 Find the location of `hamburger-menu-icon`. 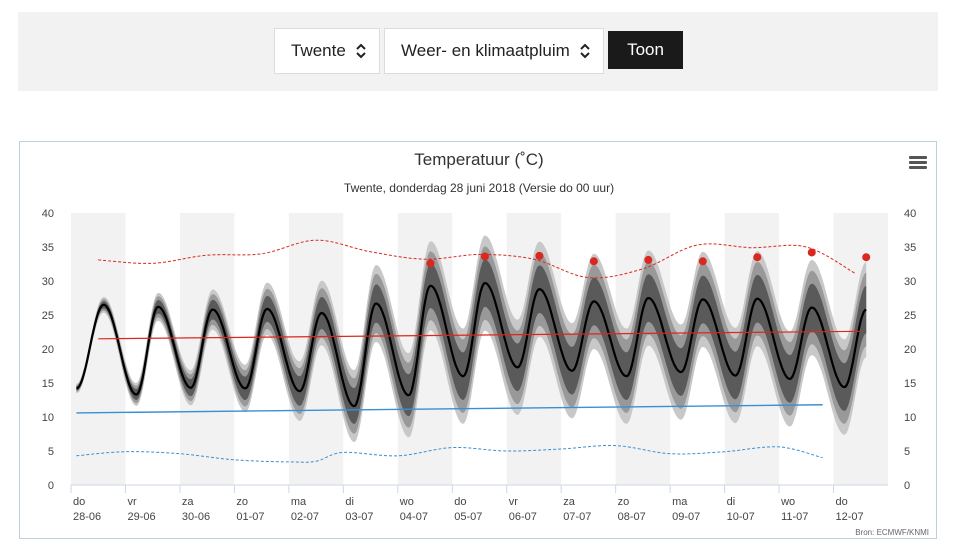

hamburger-menu-icon is located at coordinates (918, 163).